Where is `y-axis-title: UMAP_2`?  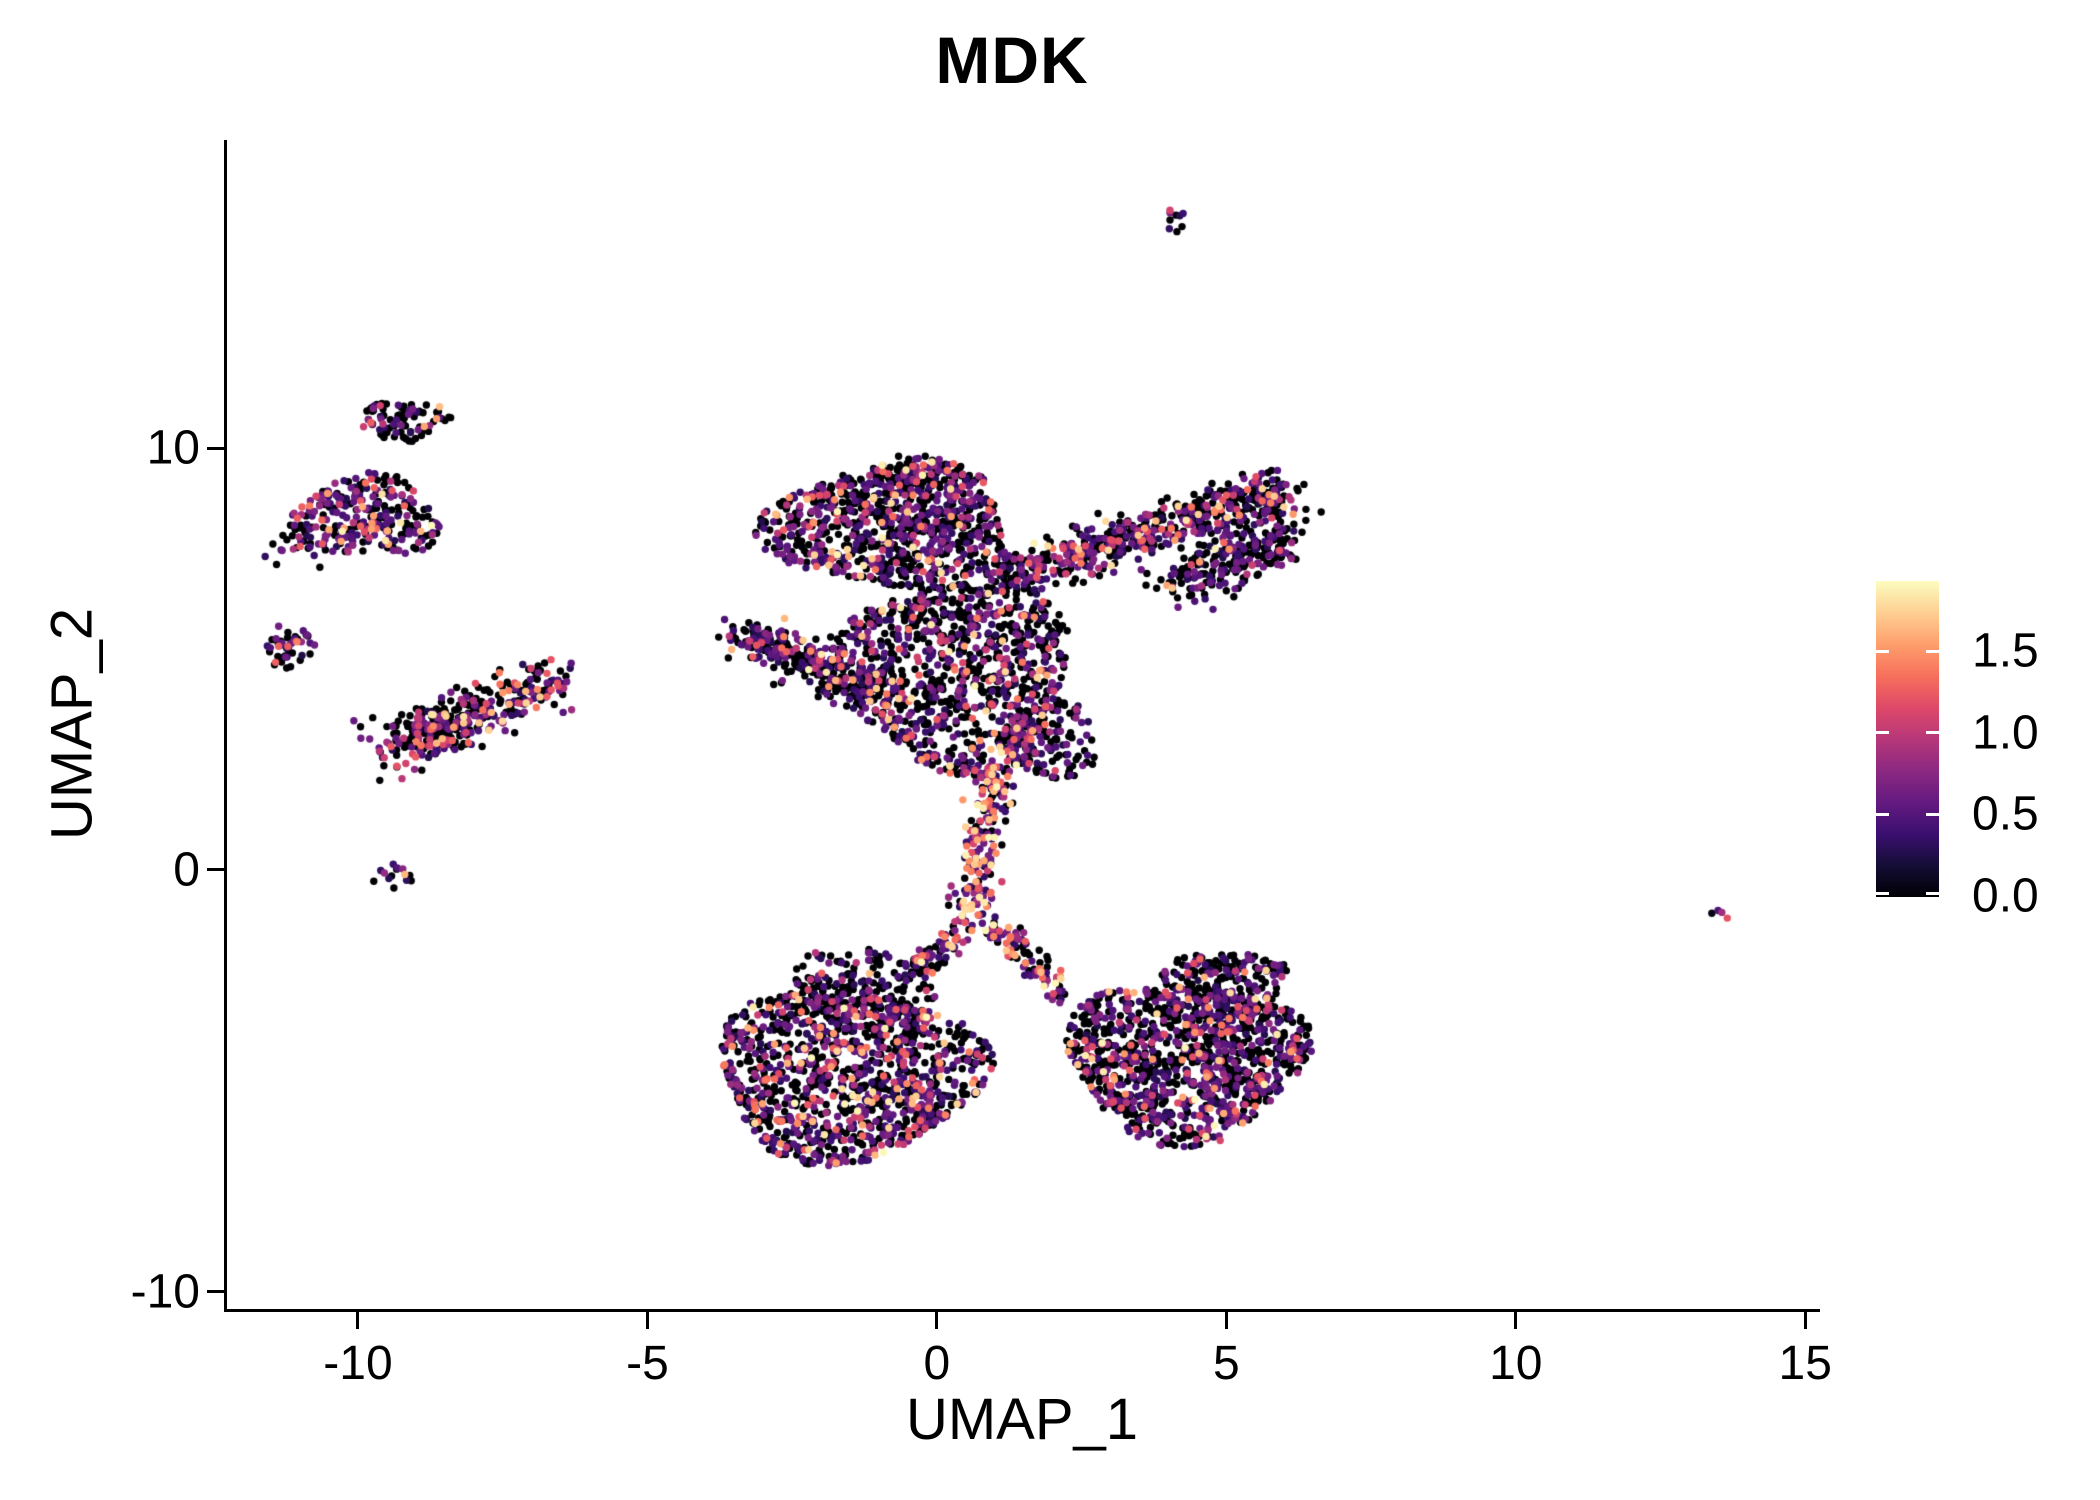 y-axis-title: UMAP_2 is located at coordinates (72, 724).